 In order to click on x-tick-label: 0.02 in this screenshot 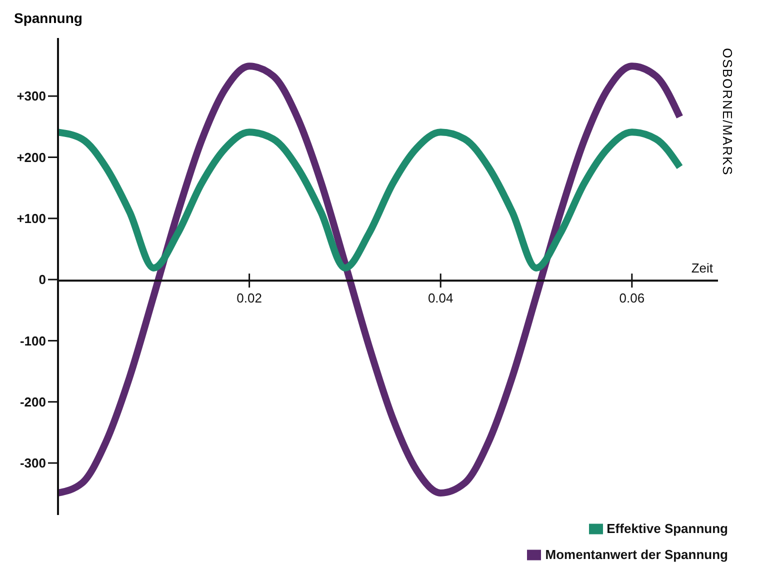, I will do `click(249, 298)`.